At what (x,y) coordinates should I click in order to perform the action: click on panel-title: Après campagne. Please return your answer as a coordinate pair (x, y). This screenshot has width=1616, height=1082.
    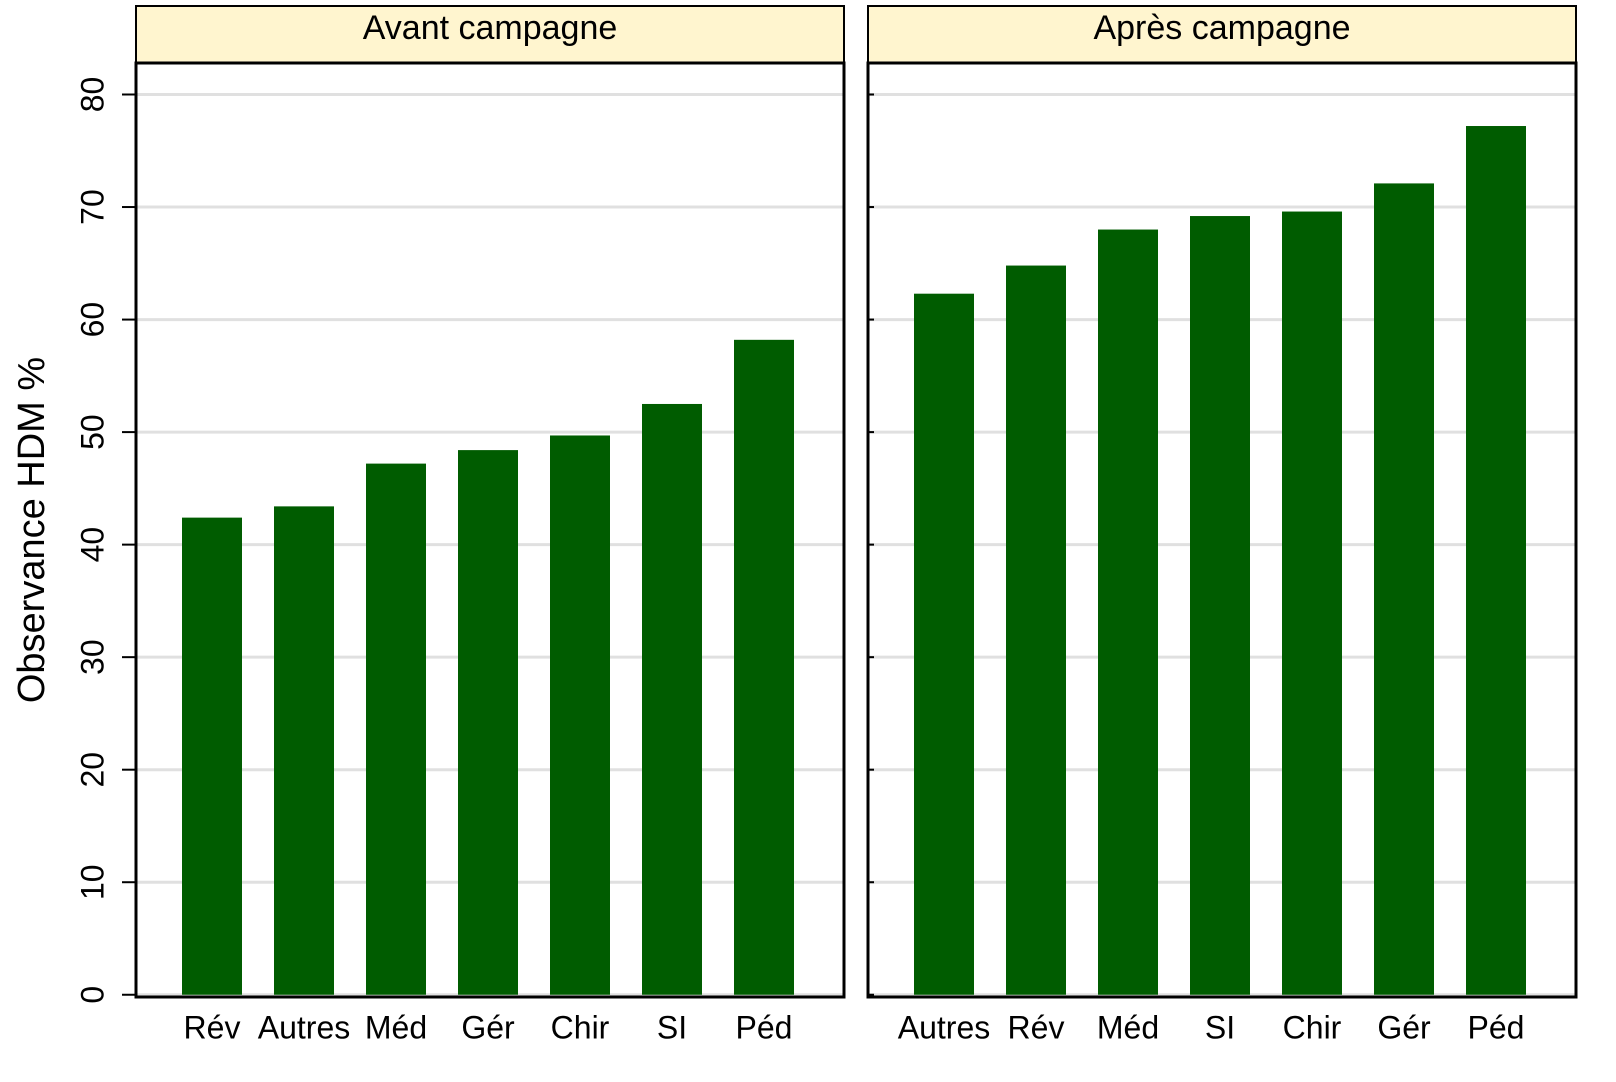
    Looking at the image, I should click on (1221, 28).